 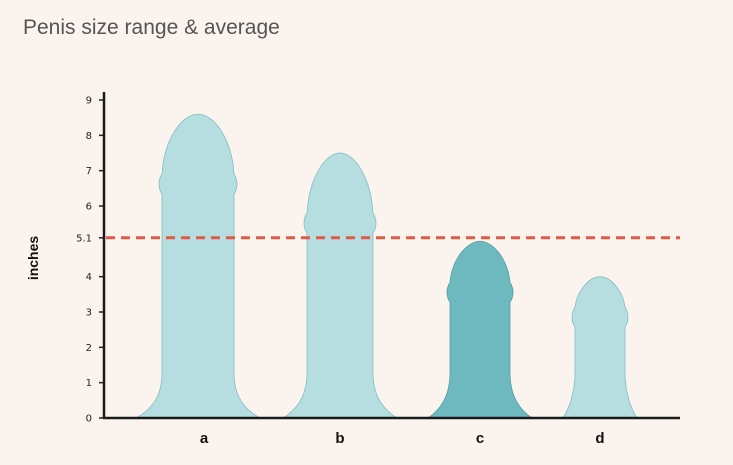 I want to click on y-tick-label: 1, so click(x=89, y=383).